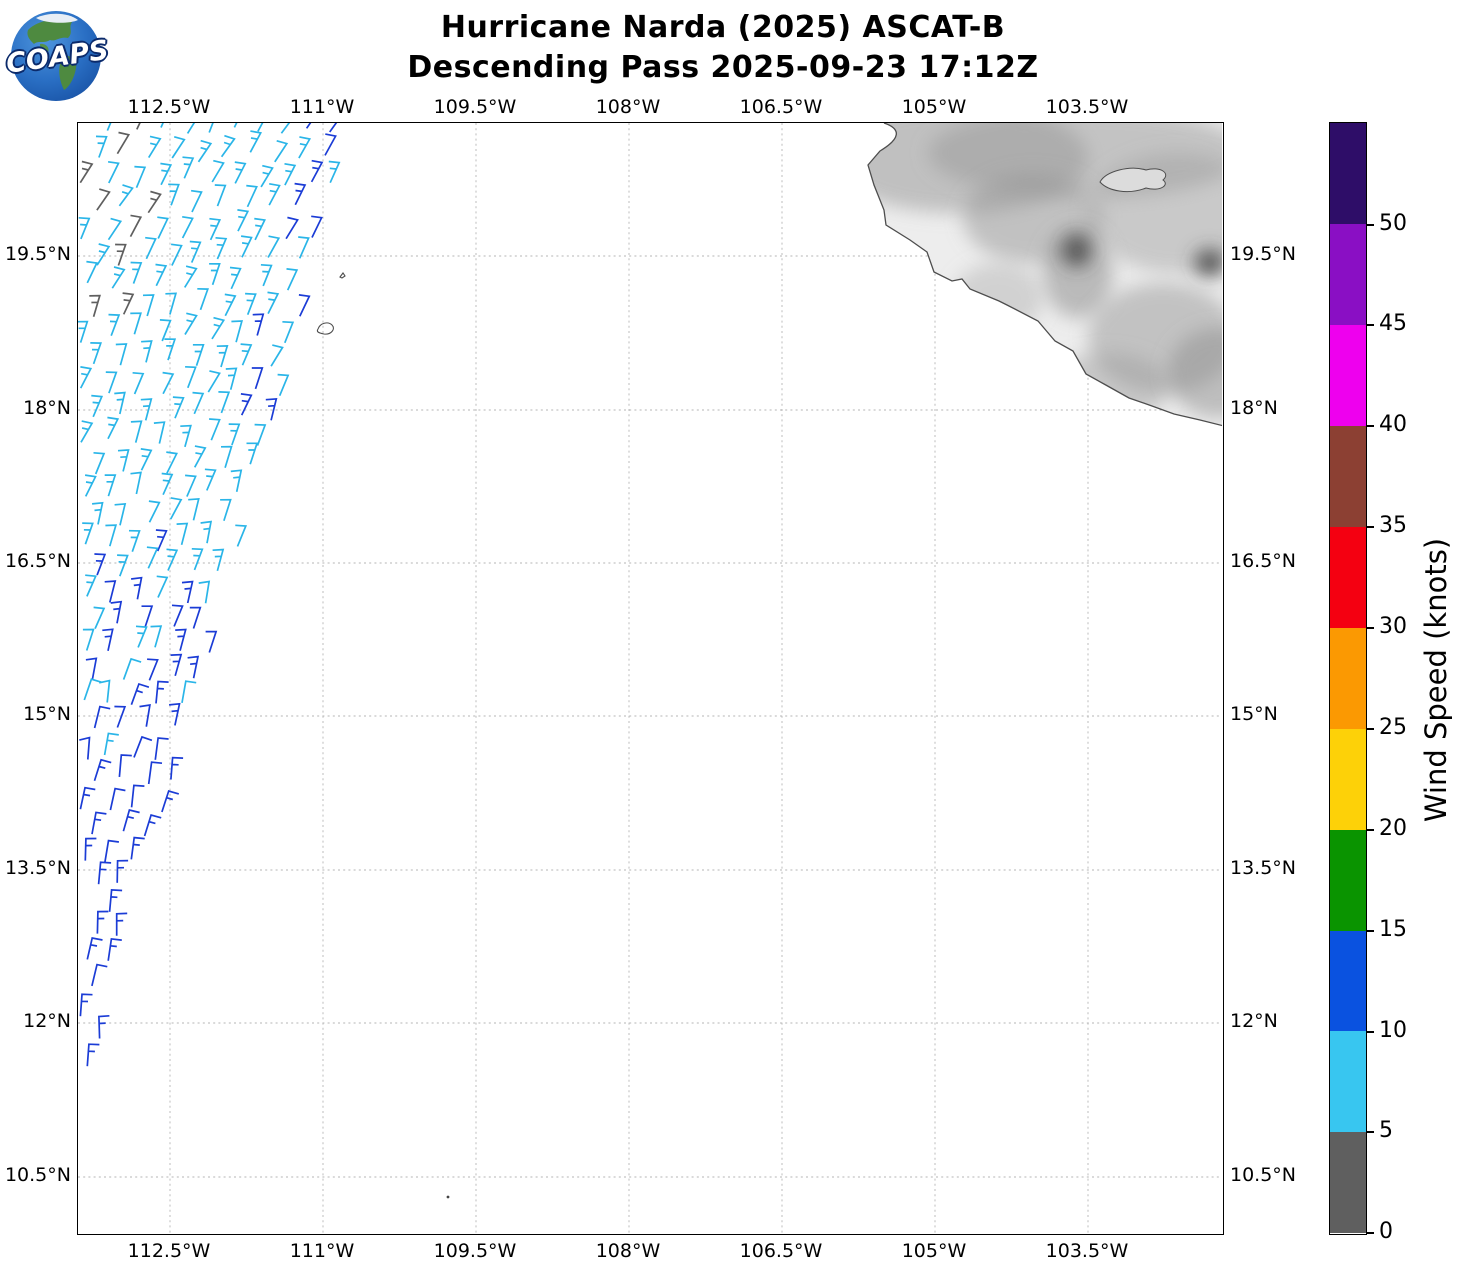 This screenshot has height=1264, width=1465. Describe the element at coordinates (1370, 1132) in the screenshot. I see `colorbar-tickmark` at that location.